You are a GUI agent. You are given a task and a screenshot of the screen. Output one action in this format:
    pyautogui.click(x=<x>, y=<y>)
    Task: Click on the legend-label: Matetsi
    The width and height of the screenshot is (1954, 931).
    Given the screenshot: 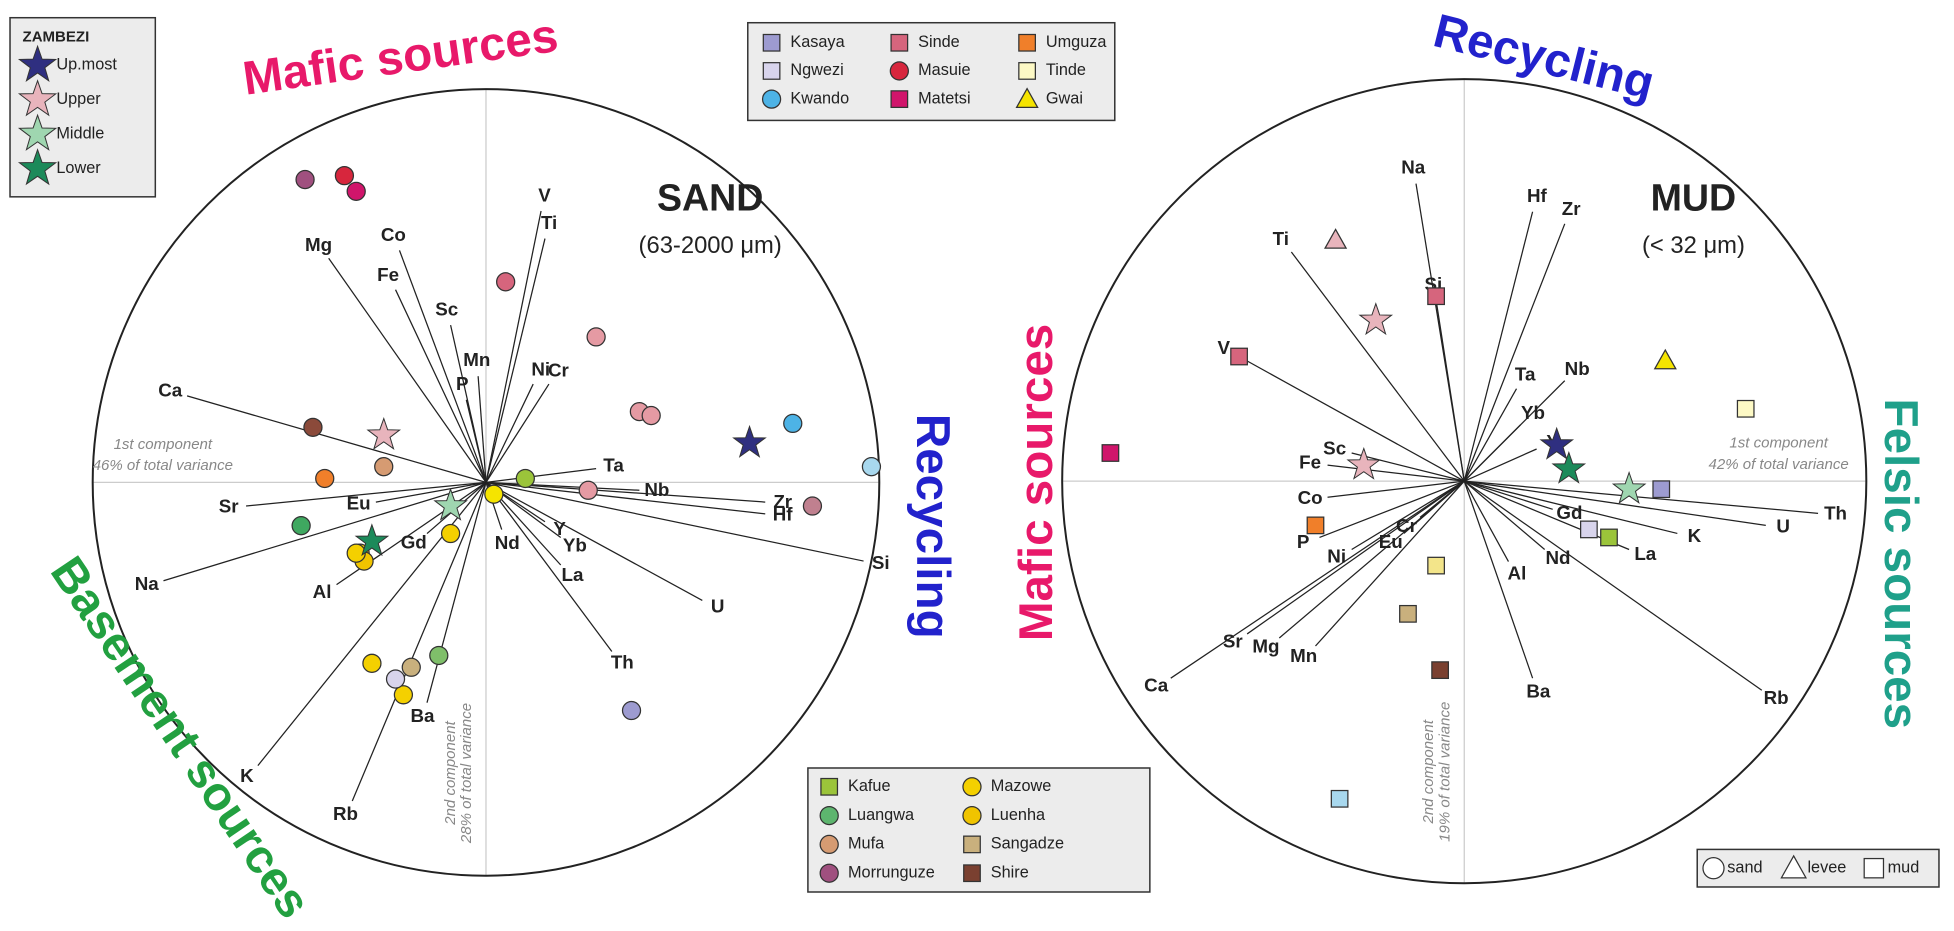 What is the action you would take?
    pyautogui.click(x=944, y=98)
    